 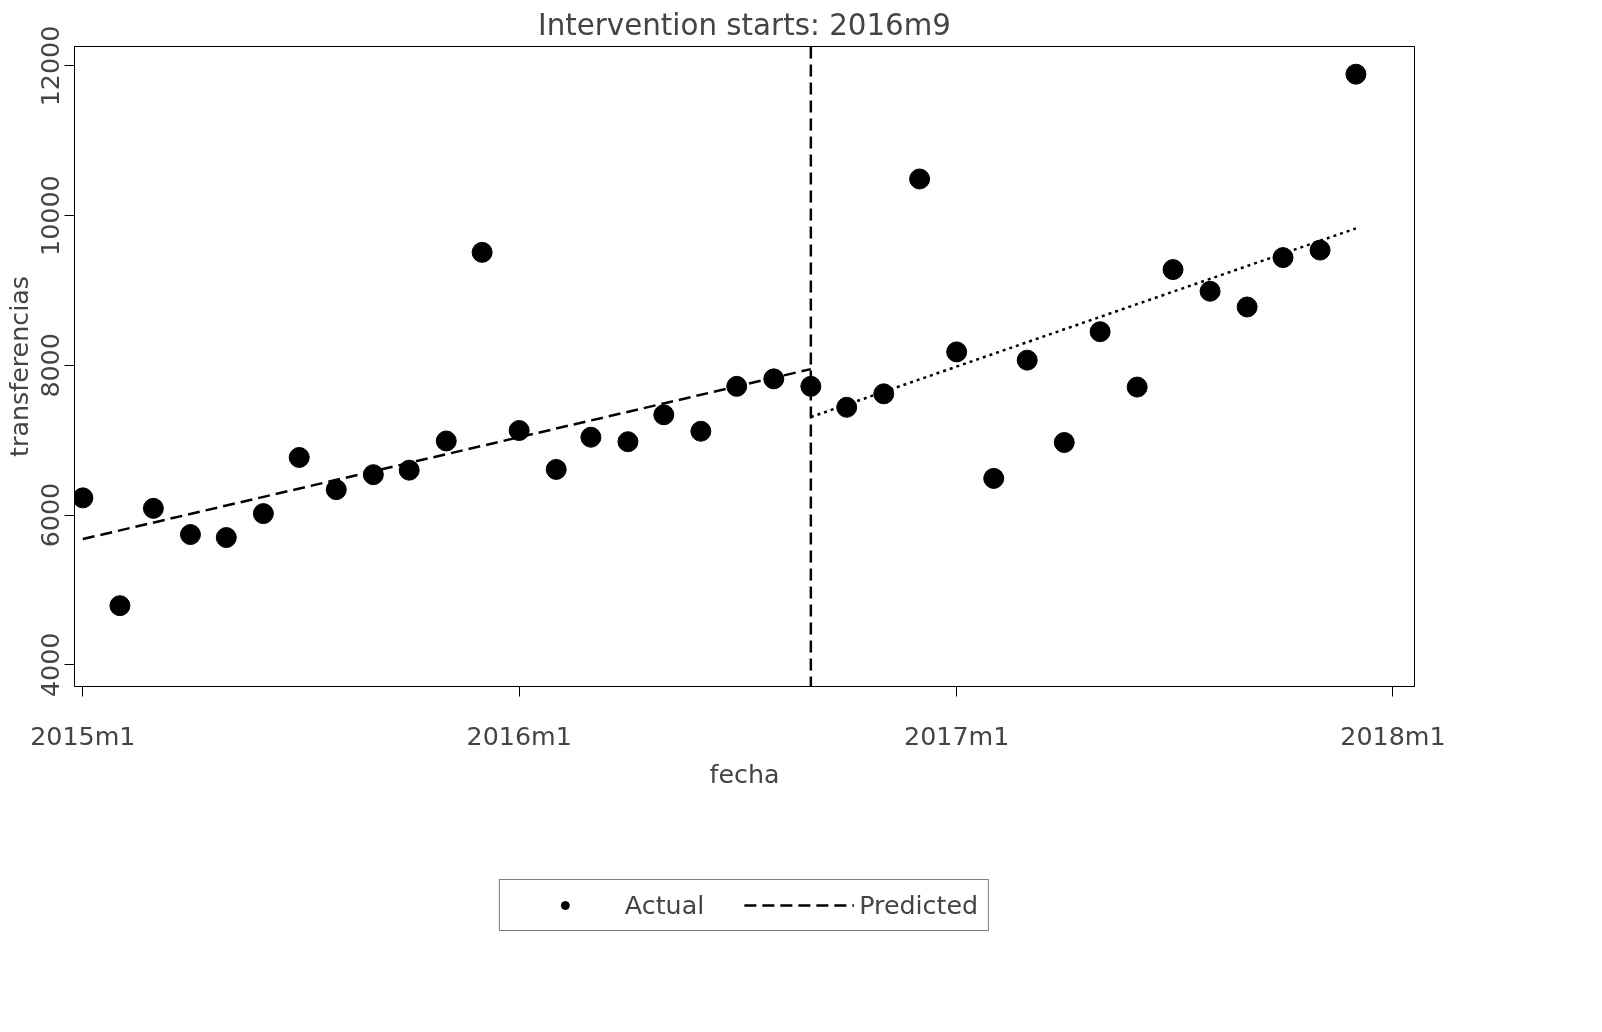 I want to click on chart-title: Intervention starts: 2016m9, so click(x=745, y=24).